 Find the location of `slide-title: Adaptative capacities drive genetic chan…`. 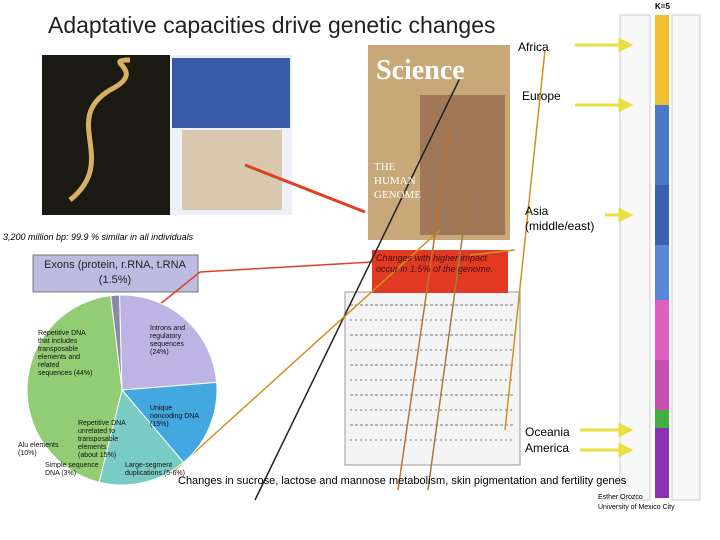

slide-title: Adaptative capacities drive genetic chan… is located at coordinates (272, 25).